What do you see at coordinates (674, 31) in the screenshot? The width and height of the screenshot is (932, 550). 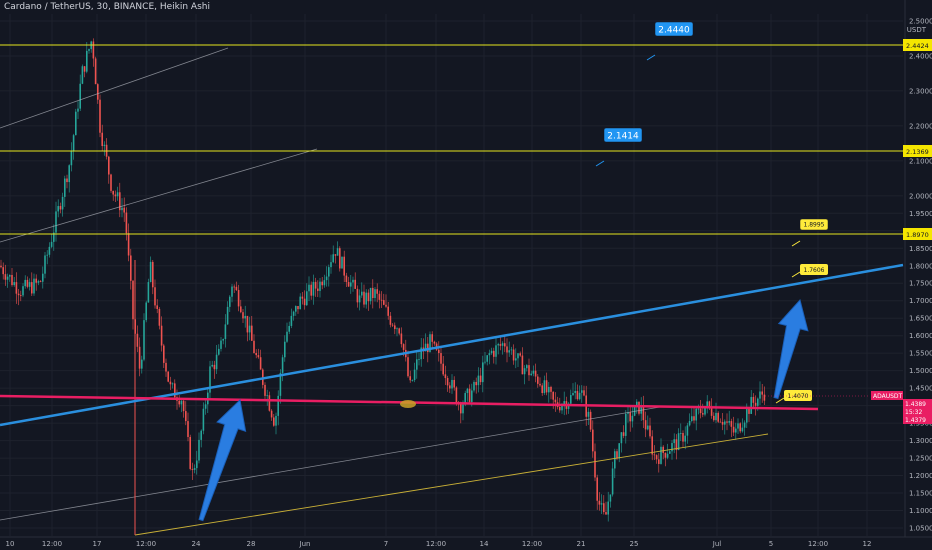 I see `level-callout-label: 2.4440` at bounding box center [674, 31].